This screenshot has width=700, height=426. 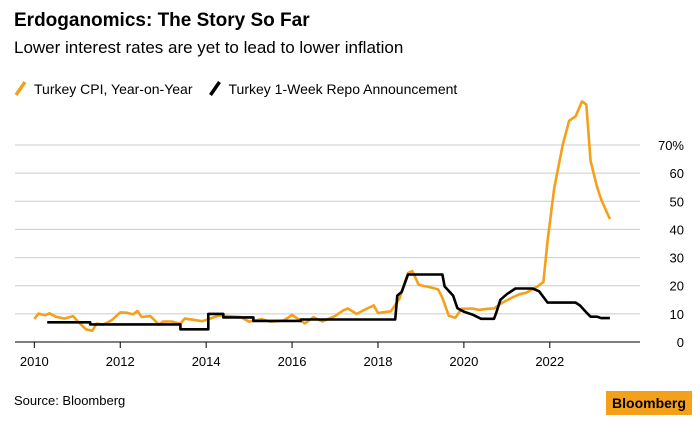 I want to click on y-tick-label: 40, so click(x=677, y=229).